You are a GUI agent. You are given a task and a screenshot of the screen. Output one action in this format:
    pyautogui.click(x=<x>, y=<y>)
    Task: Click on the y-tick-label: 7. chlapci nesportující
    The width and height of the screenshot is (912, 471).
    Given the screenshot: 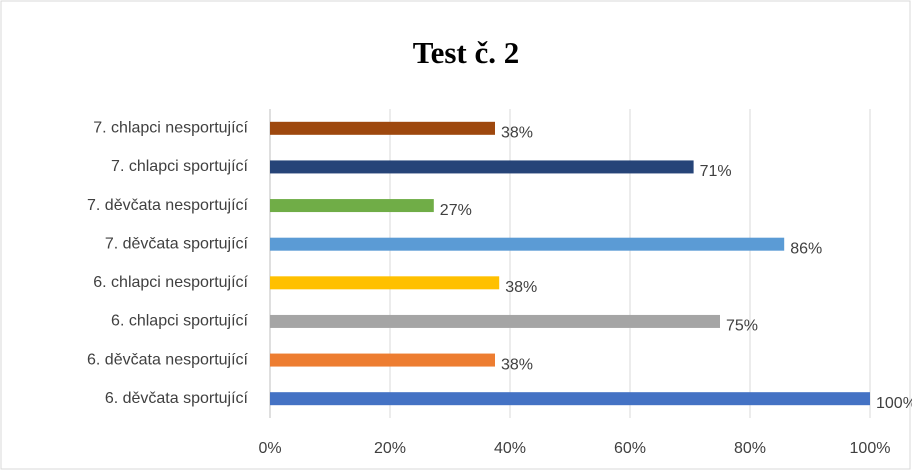 What is the action you would take?
    pyautogui.click(x=170, y=128)
    